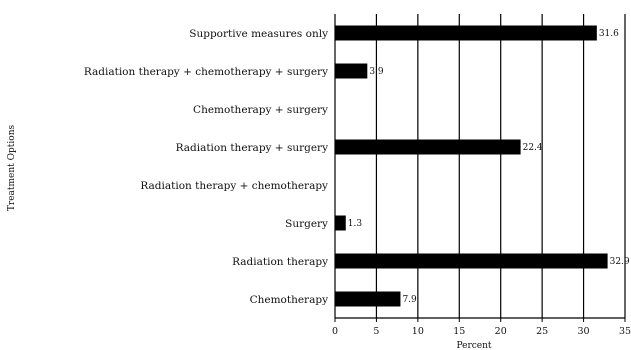  What do you see at coordinates (335, 331) in the screenshot?
I see `x-tick-label: 0` at bounding box center [335, 331].